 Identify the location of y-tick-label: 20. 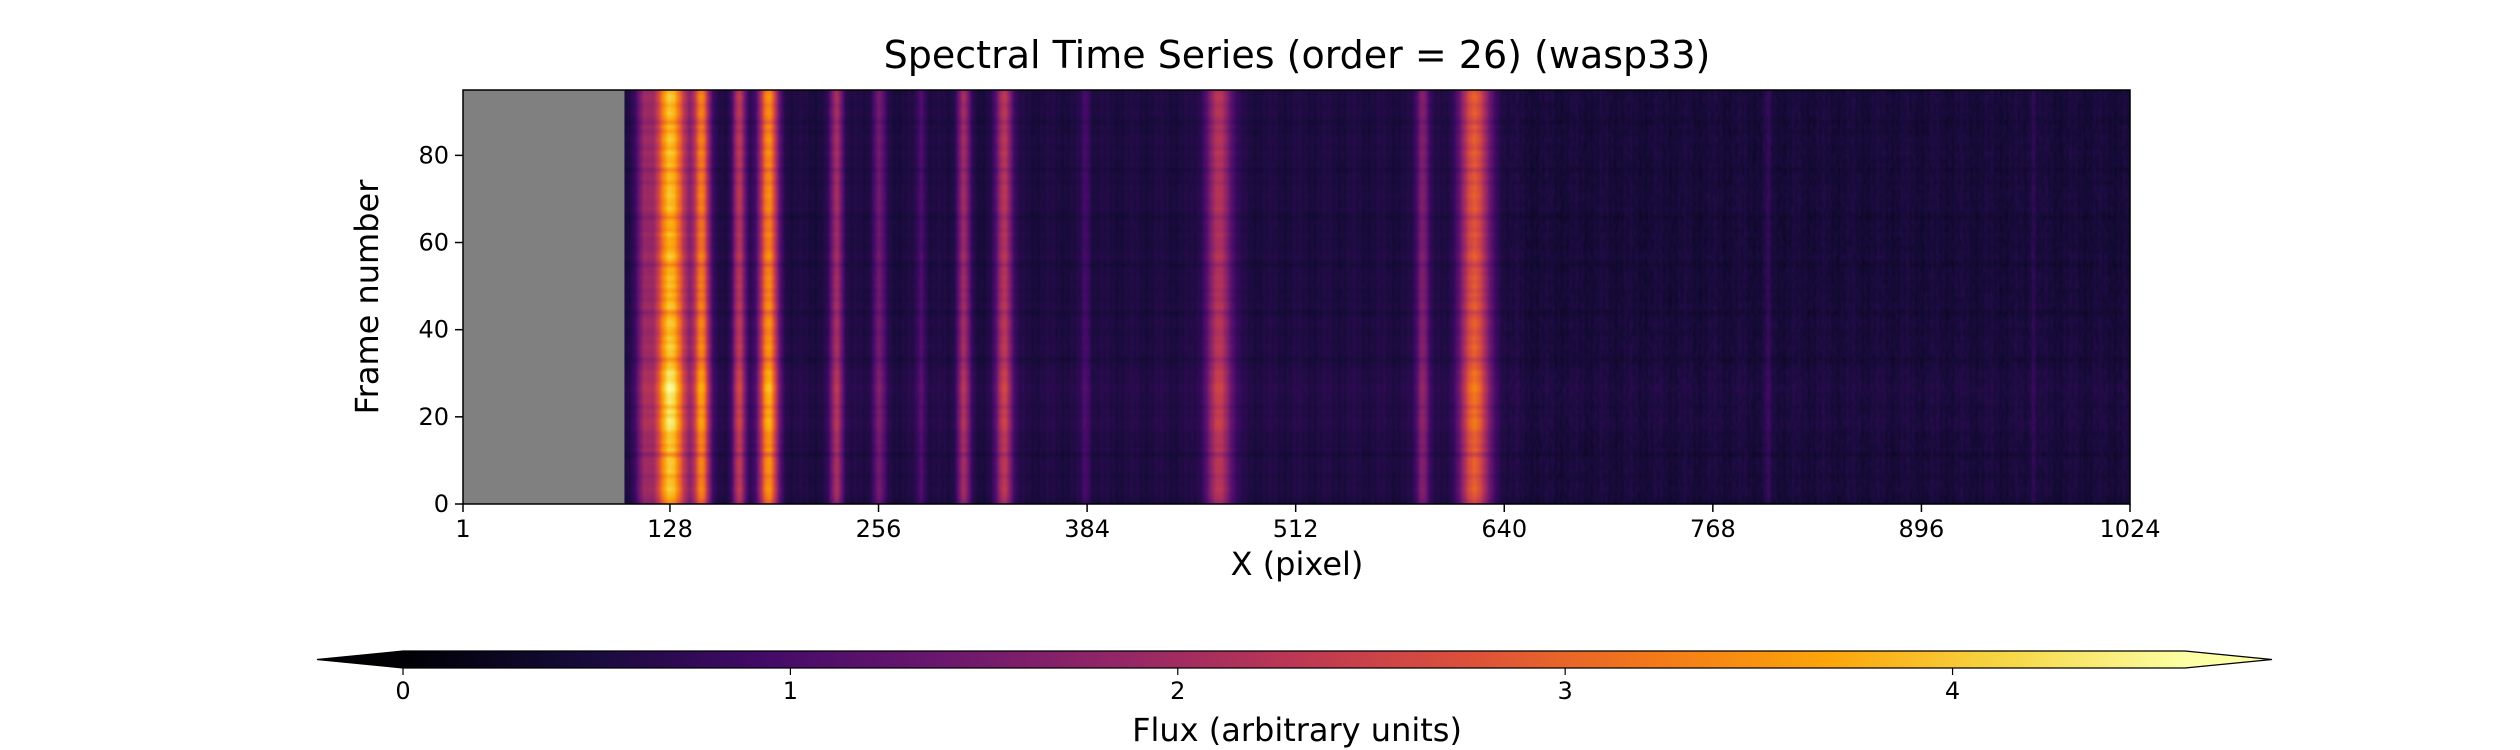
(433, 417).